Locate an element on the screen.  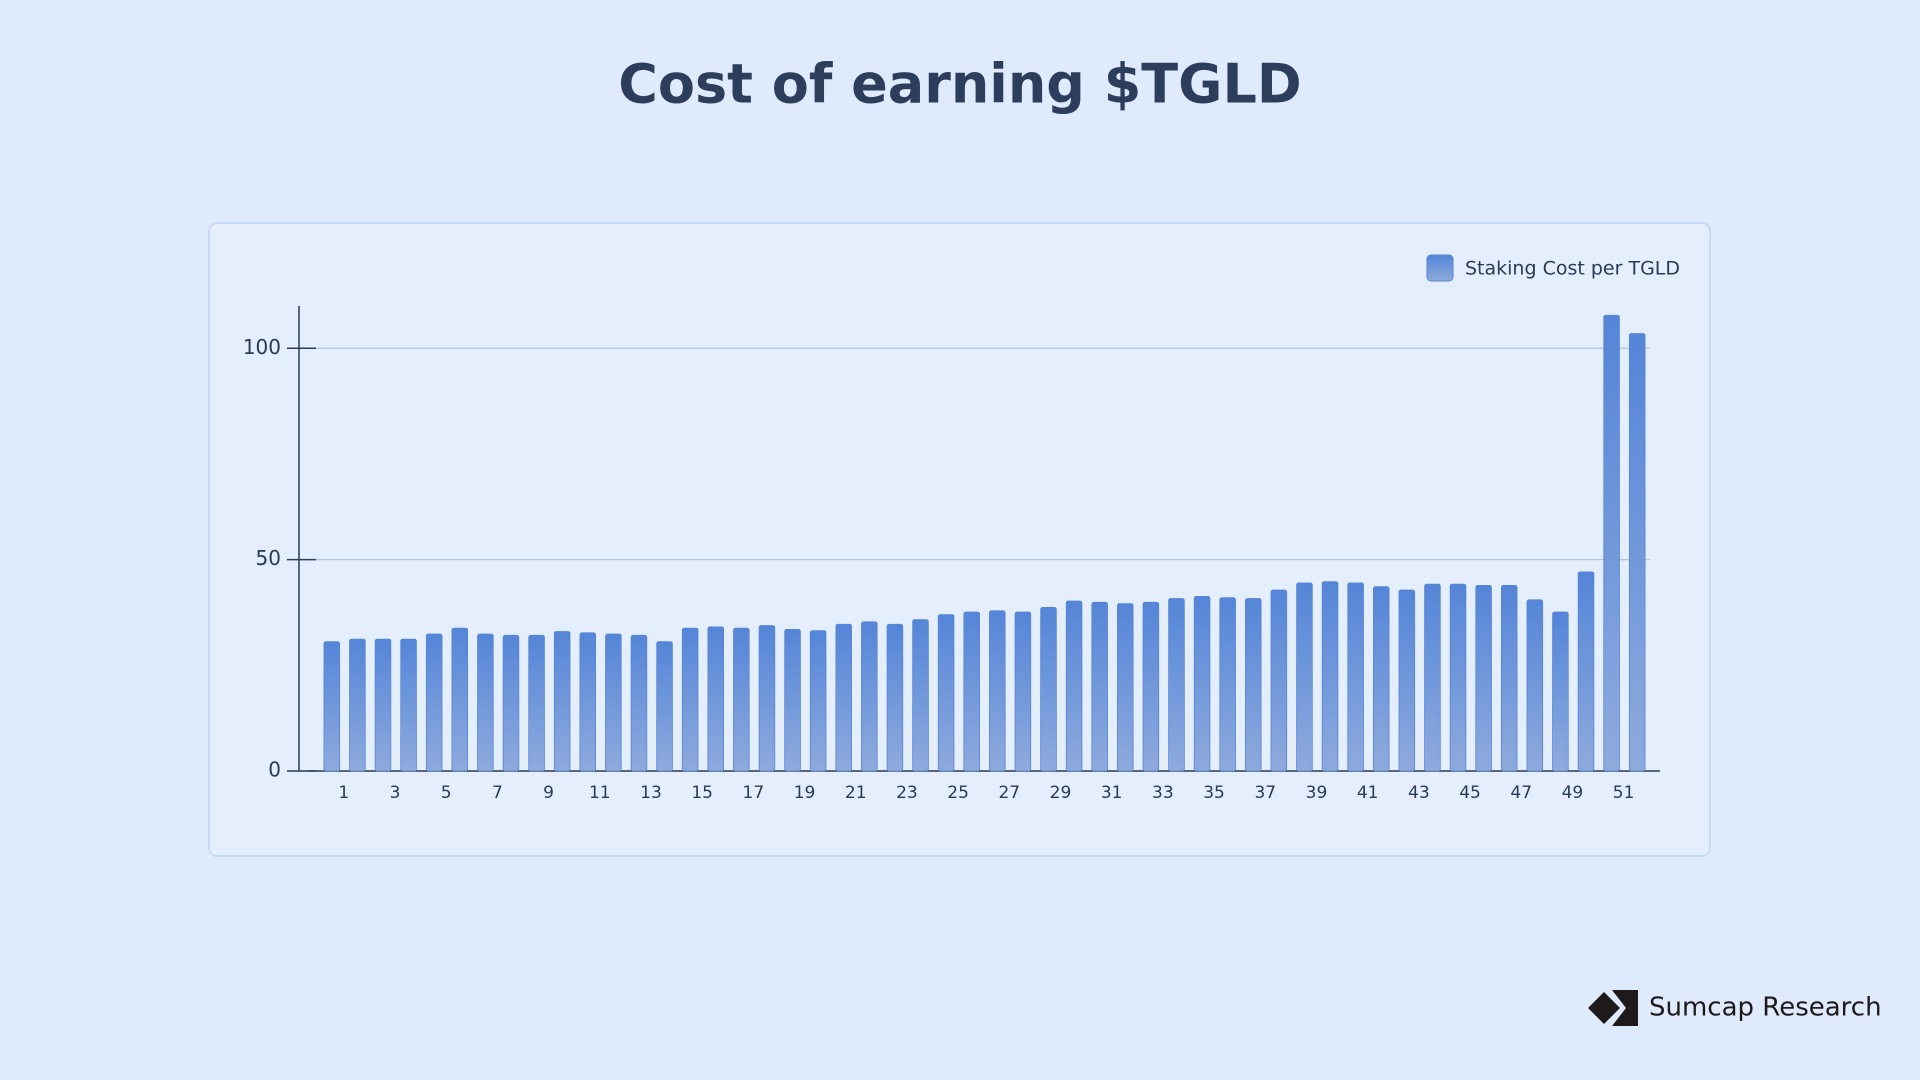
x-tick-label: 27 is located at coordinates (1009, 793).